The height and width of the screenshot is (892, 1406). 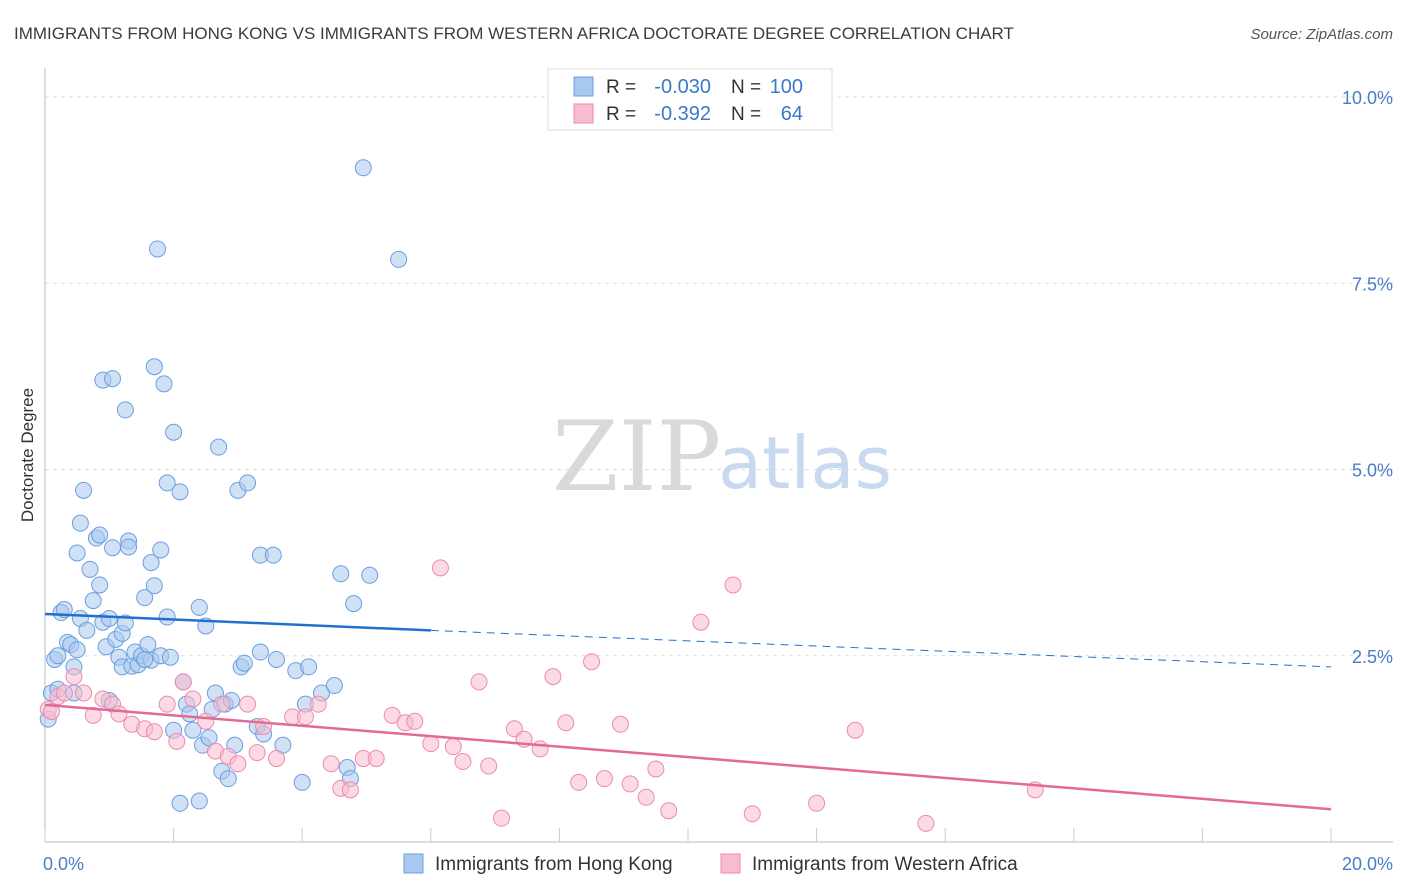 I want to click on y-tick-labels: 2.5% 5.0% 7.5% 10.0%, so click(x=1367, y=377).